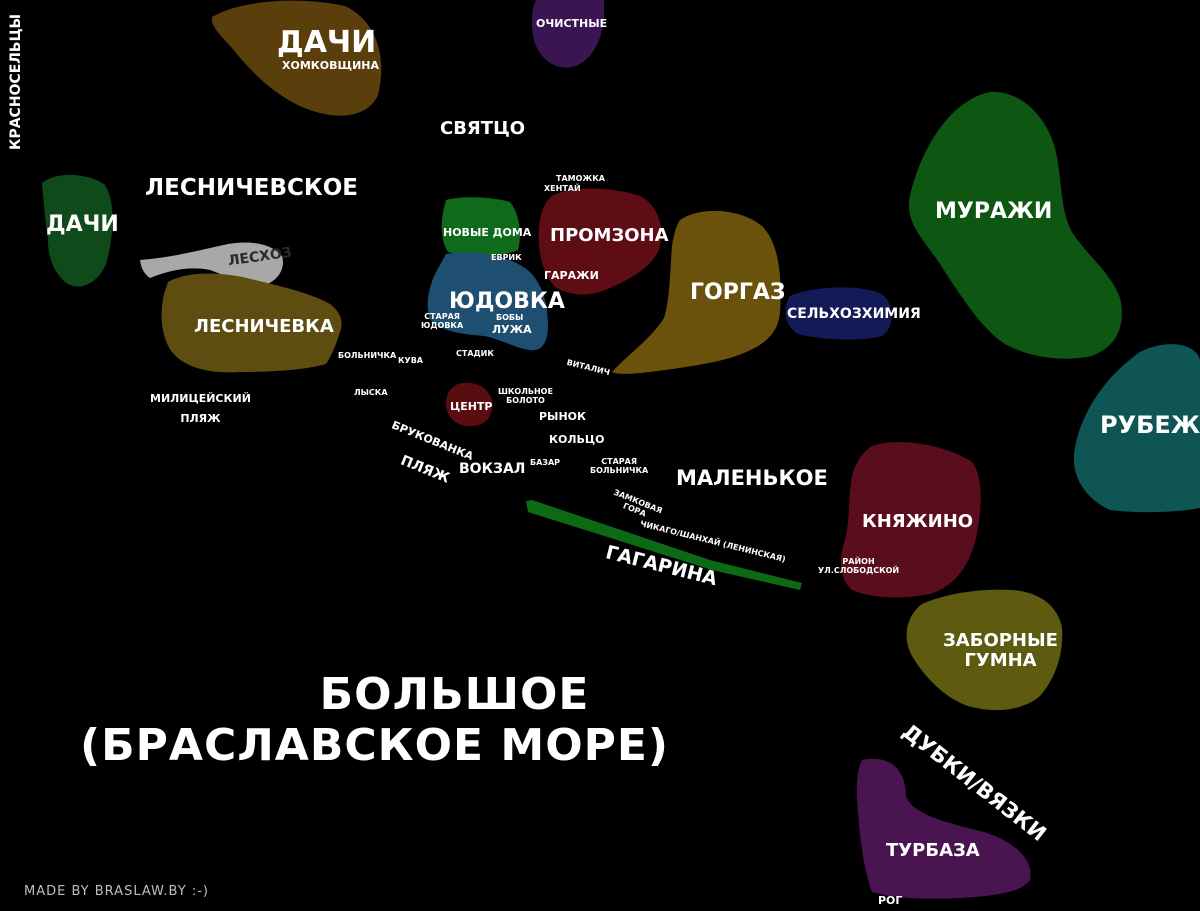 Image resolution: width=1200 pixels, height=911 pixels. What do you see at coordinates (327, 42) in the screenshot?
I see `dachi-top-label: ДАЧИ` at bounding box center [327, 42].